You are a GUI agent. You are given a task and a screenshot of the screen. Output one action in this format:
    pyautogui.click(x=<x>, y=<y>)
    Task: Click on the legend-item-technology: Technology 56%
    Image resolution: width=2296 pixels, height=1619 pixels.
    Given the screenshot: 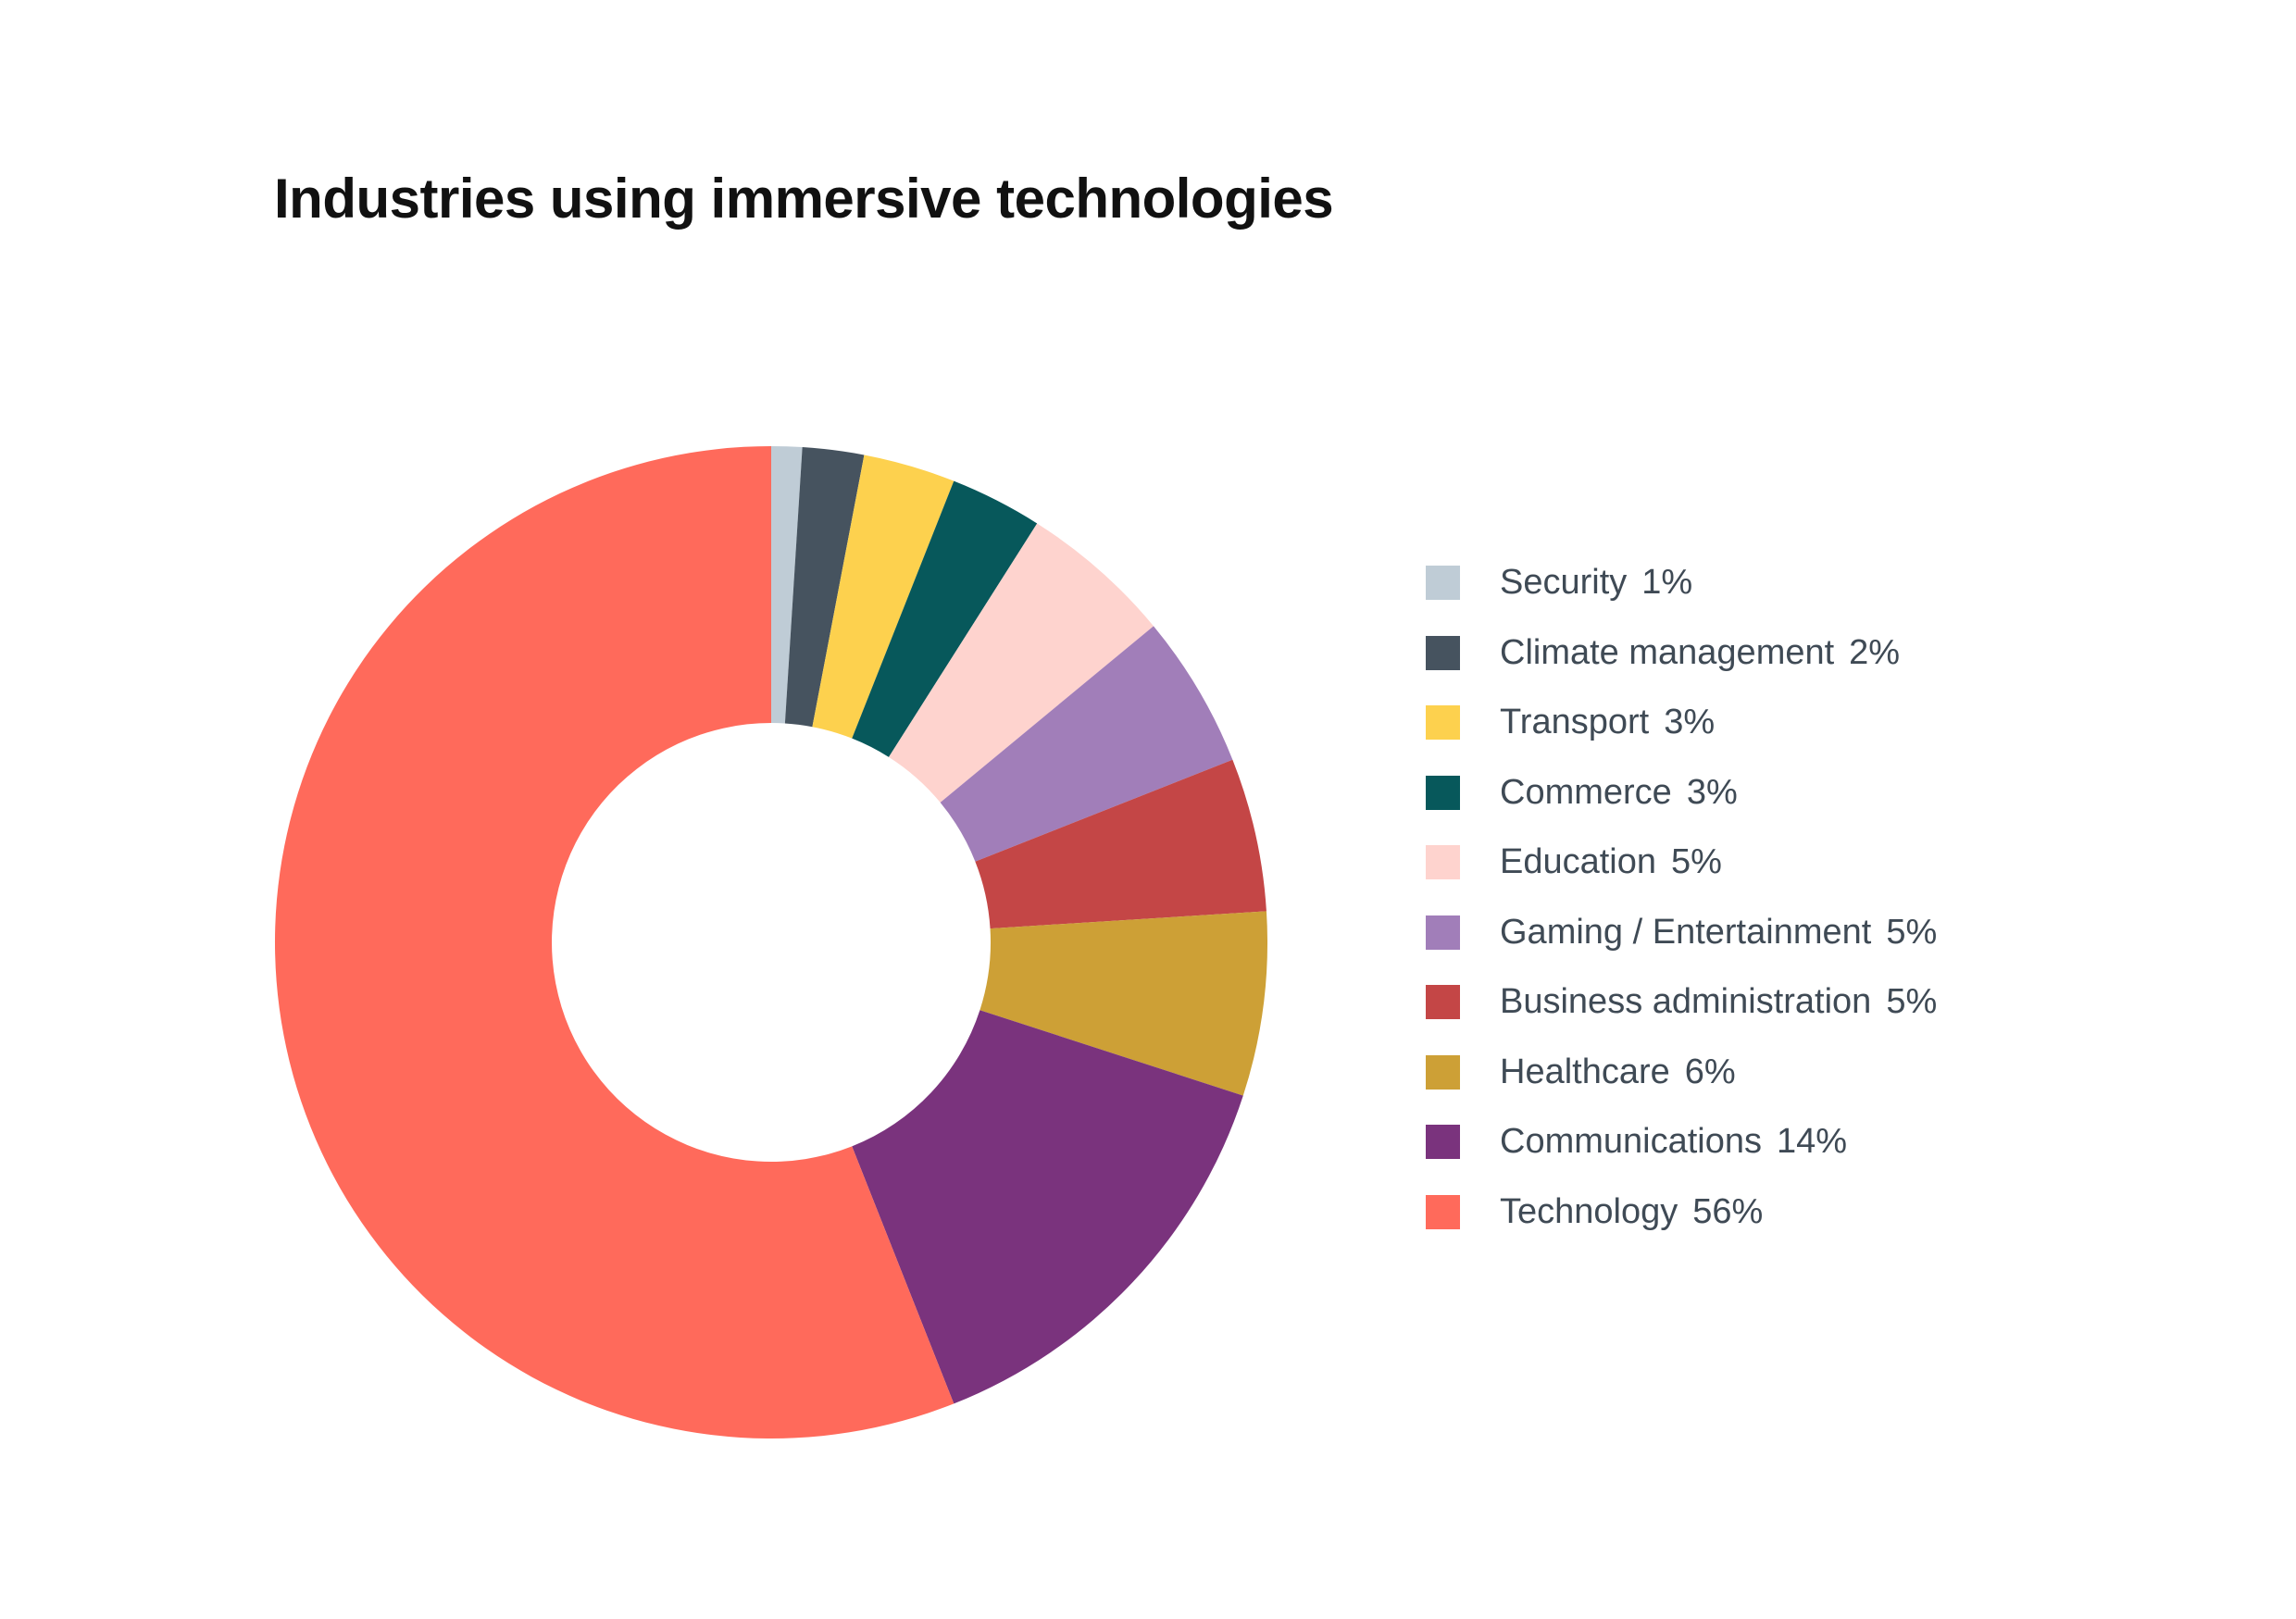 What is the action you would take?
    pyautogui.click(x=1681, y=1212)
    